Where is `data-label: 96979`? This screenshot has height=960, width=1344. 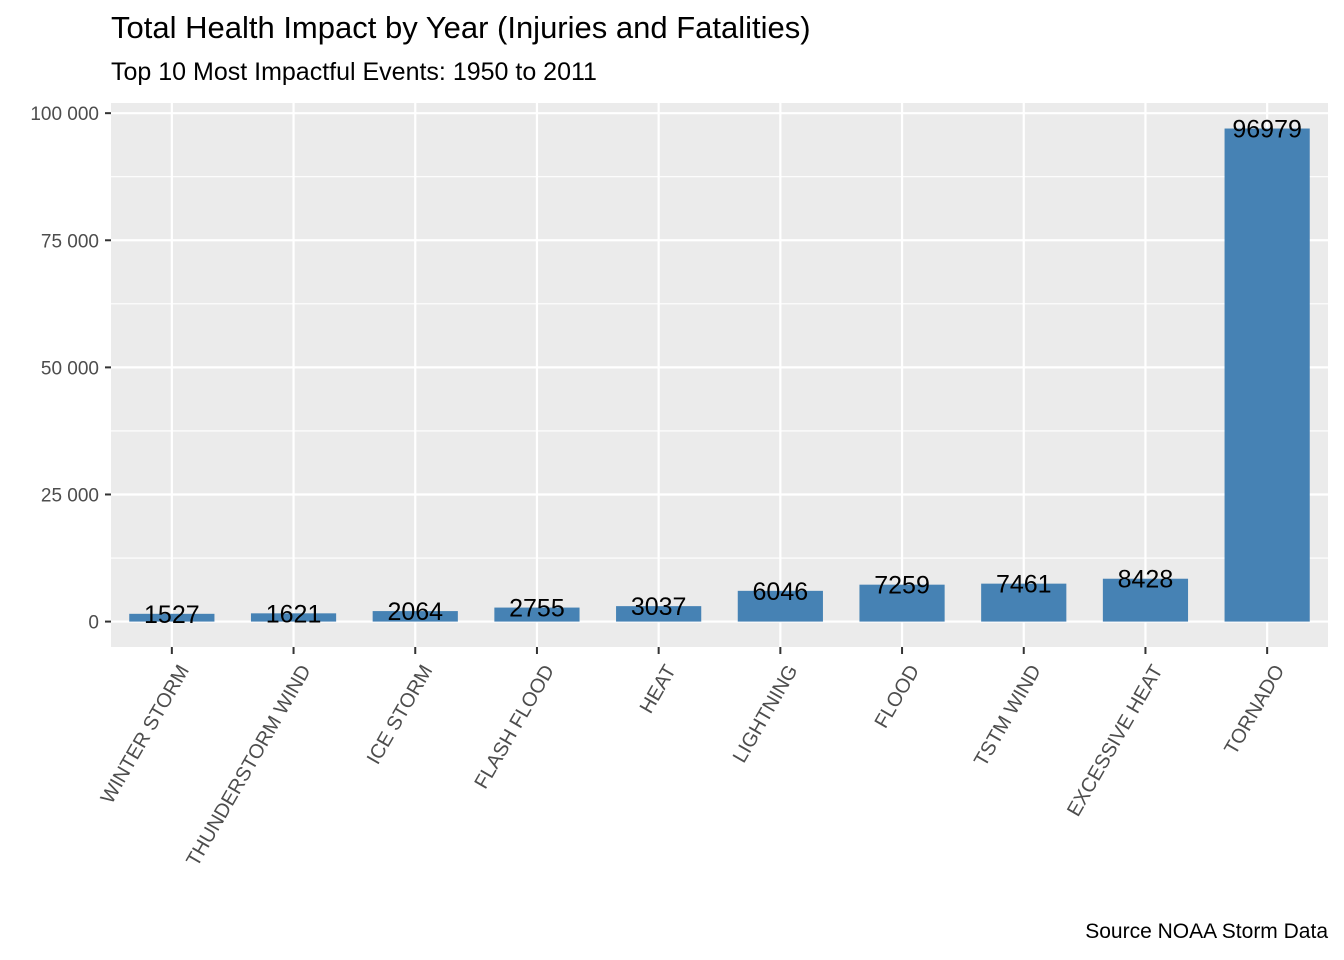 data-label: 96979 is located at coordinates (1267, 130).